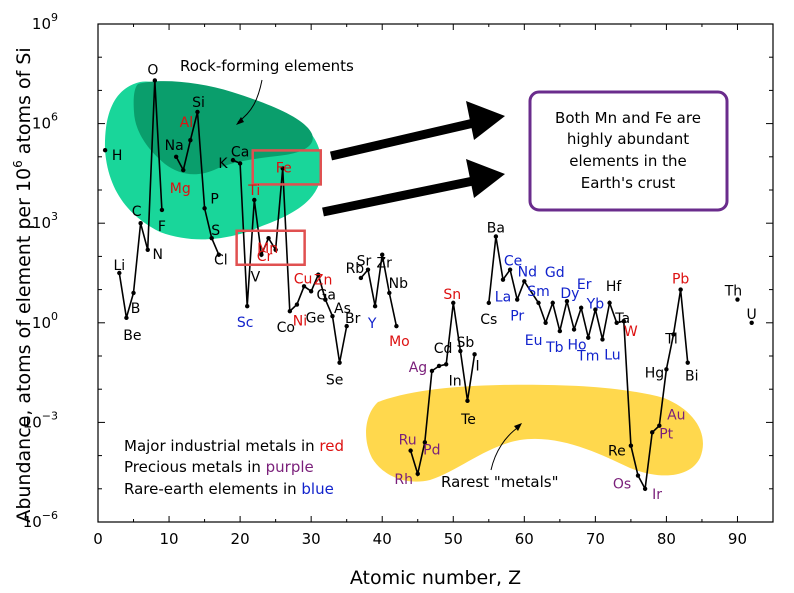  Describe the element at coordinates (676, 416) in the screenshot. I see `element-label-au: Au` at that location.